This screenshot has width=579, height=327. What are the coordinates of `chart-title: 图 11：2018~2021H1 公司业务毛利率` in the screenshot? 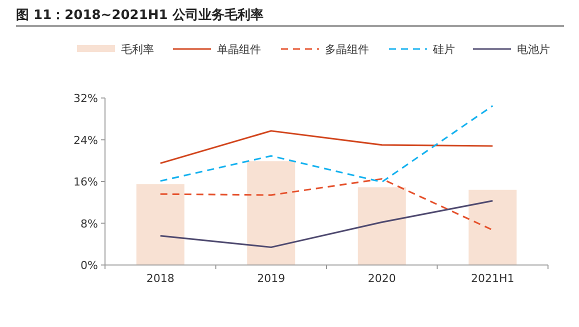 It's located at (140, 15).